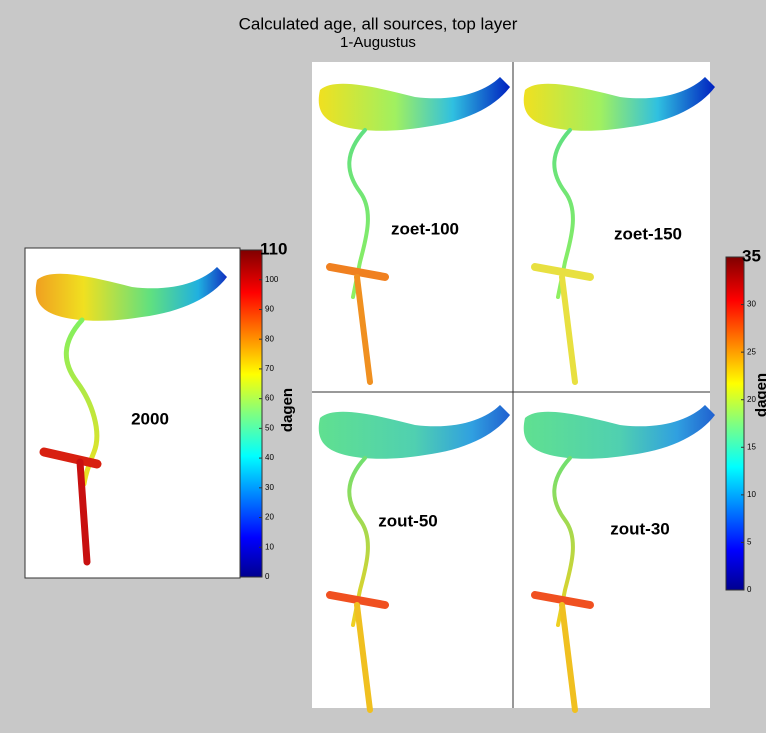  I want to click on title: Calculated age, all sources, top layer, so click(378, 23).